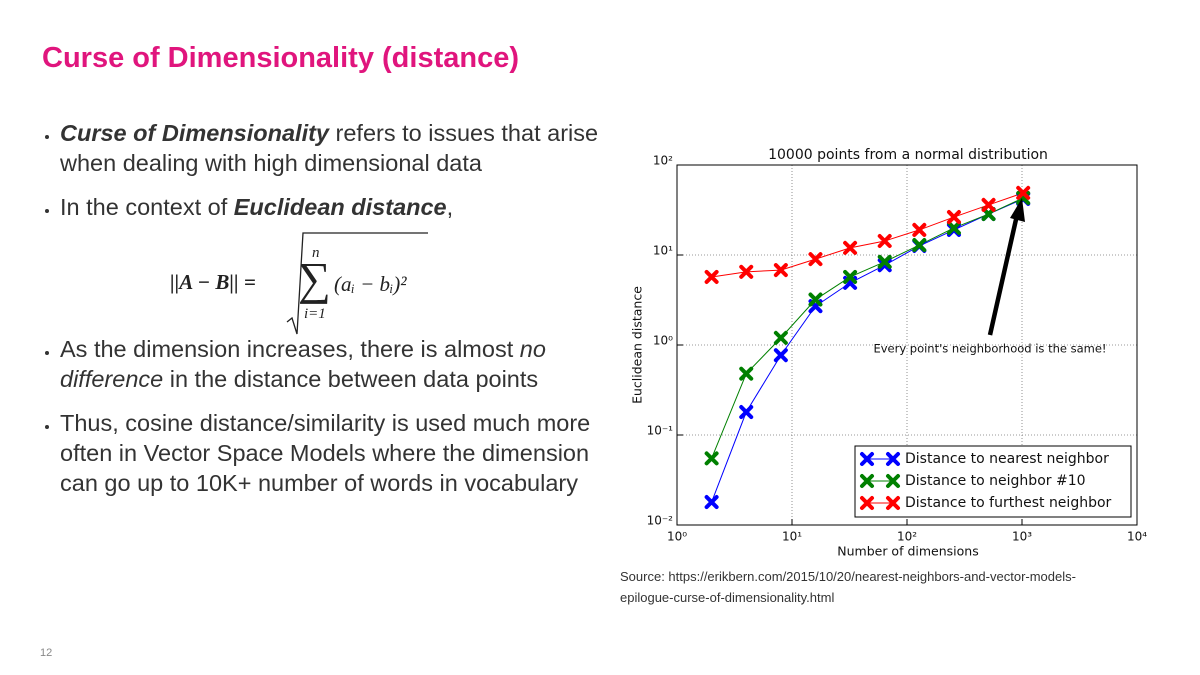 Image resolution: width=1200 pixels, height=675 pixels. I want to click on formula-lower: i=1, so click(315, 314).